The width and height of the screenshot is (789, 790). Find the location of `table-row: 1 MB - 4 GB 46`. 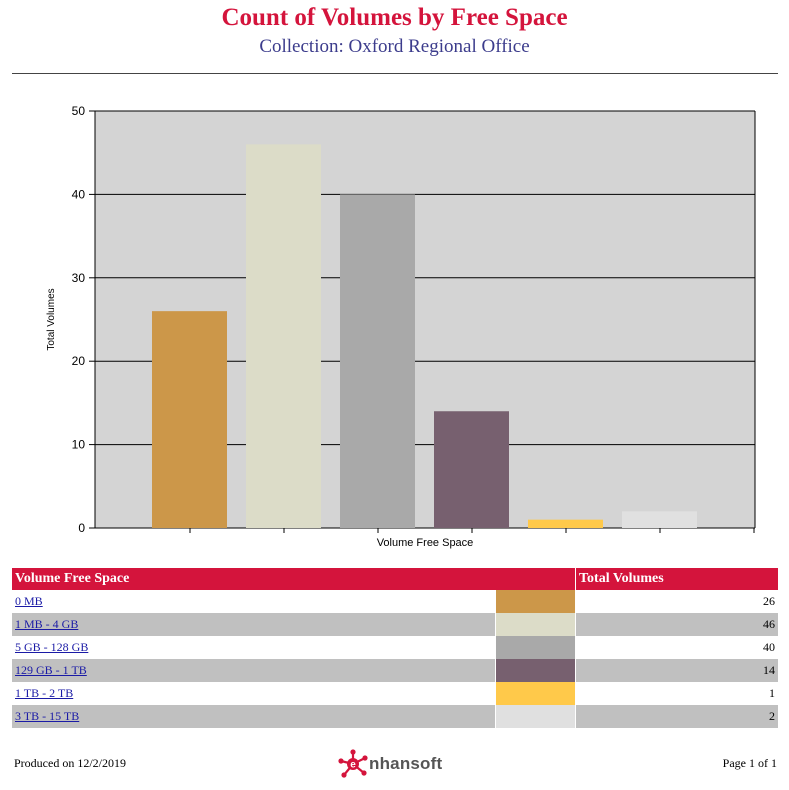

table-row: 1 MB - 4 GB 46 is located at coordinates (395, 624).